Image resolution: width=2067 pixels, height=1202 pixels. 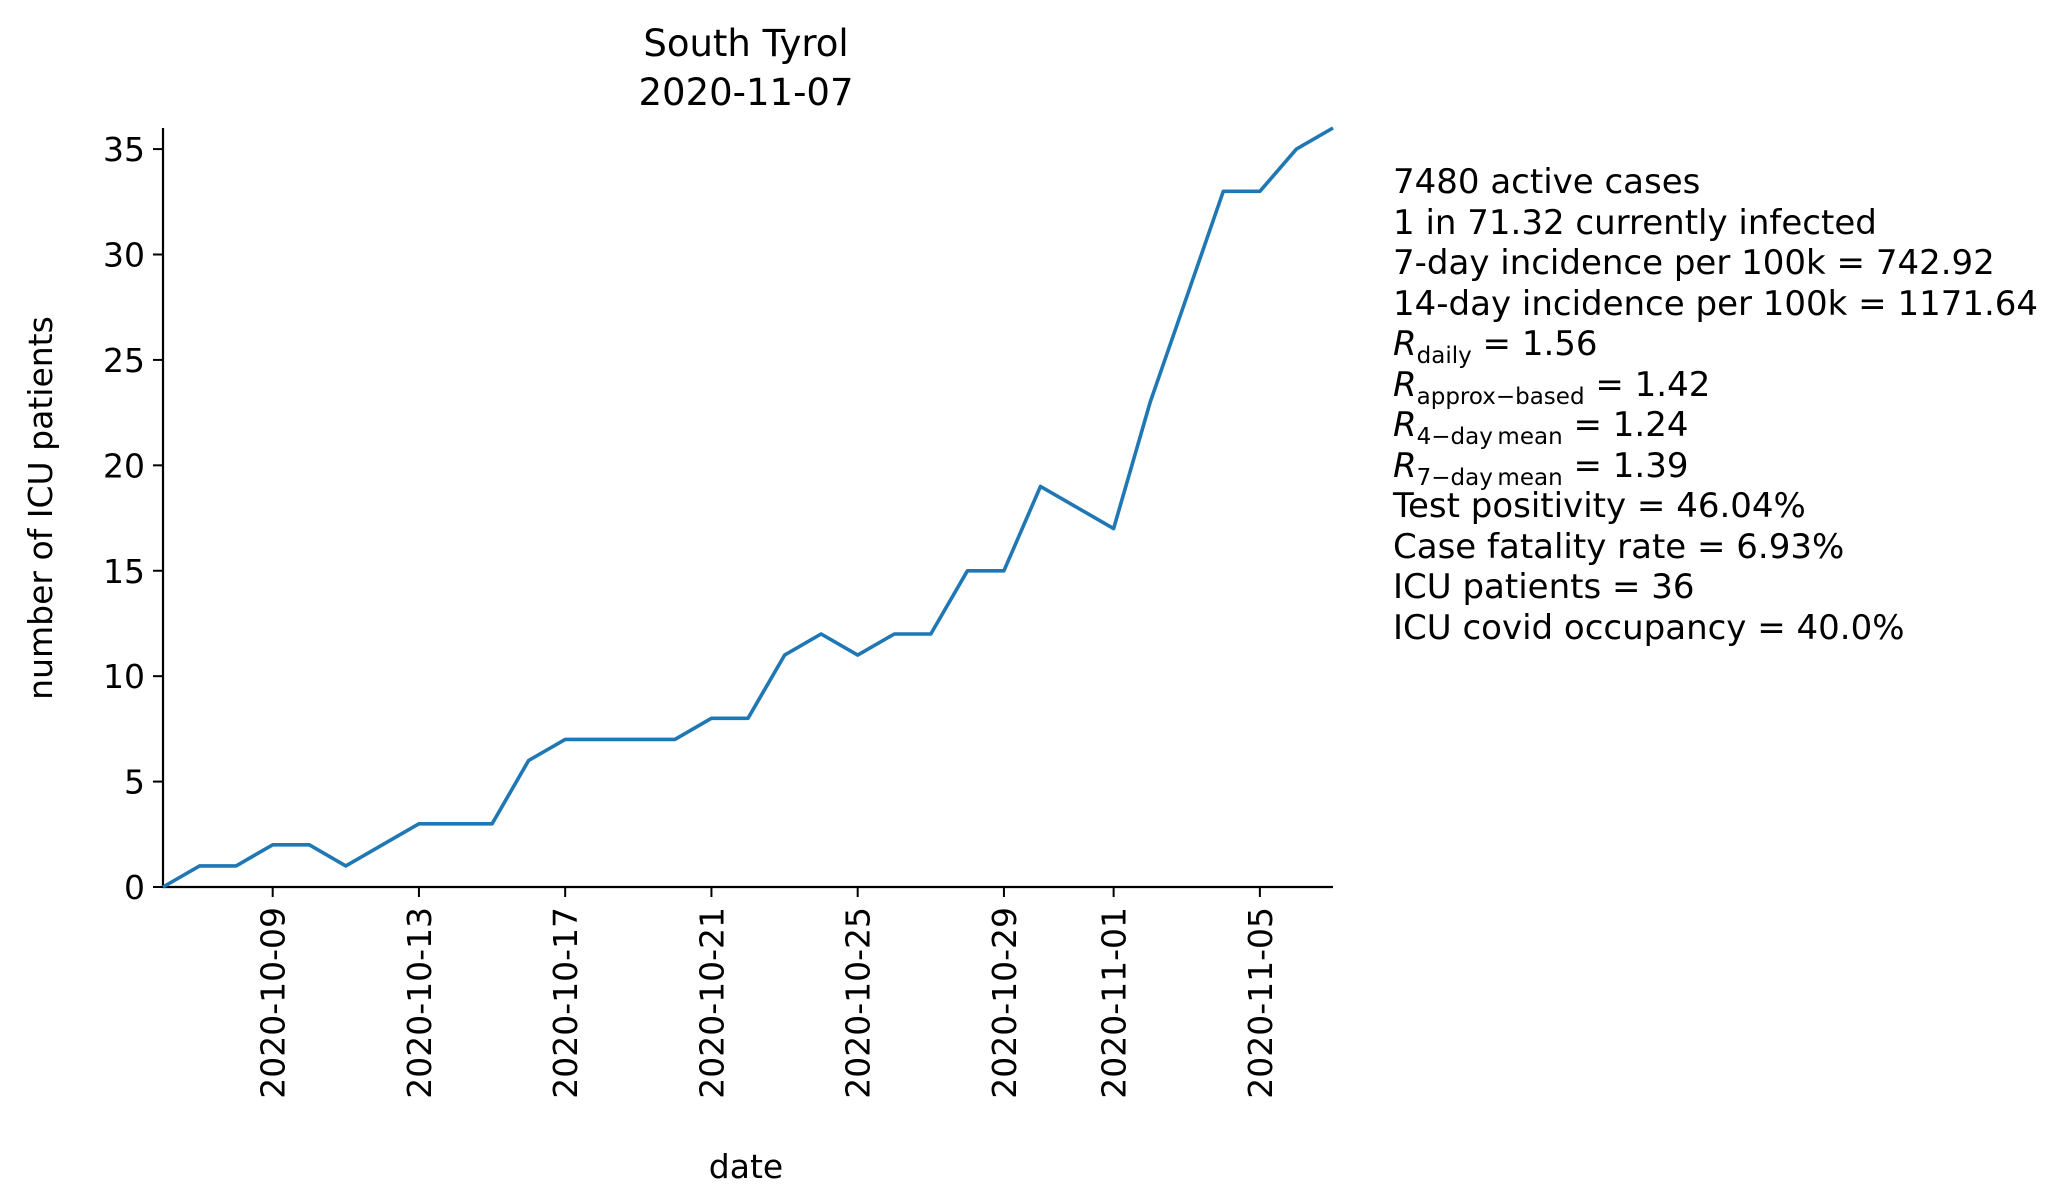 What do you see at coordinates (124, 465) in the screenshot?
I see `y-tick-label: 20` at bounding box center [124, 465].